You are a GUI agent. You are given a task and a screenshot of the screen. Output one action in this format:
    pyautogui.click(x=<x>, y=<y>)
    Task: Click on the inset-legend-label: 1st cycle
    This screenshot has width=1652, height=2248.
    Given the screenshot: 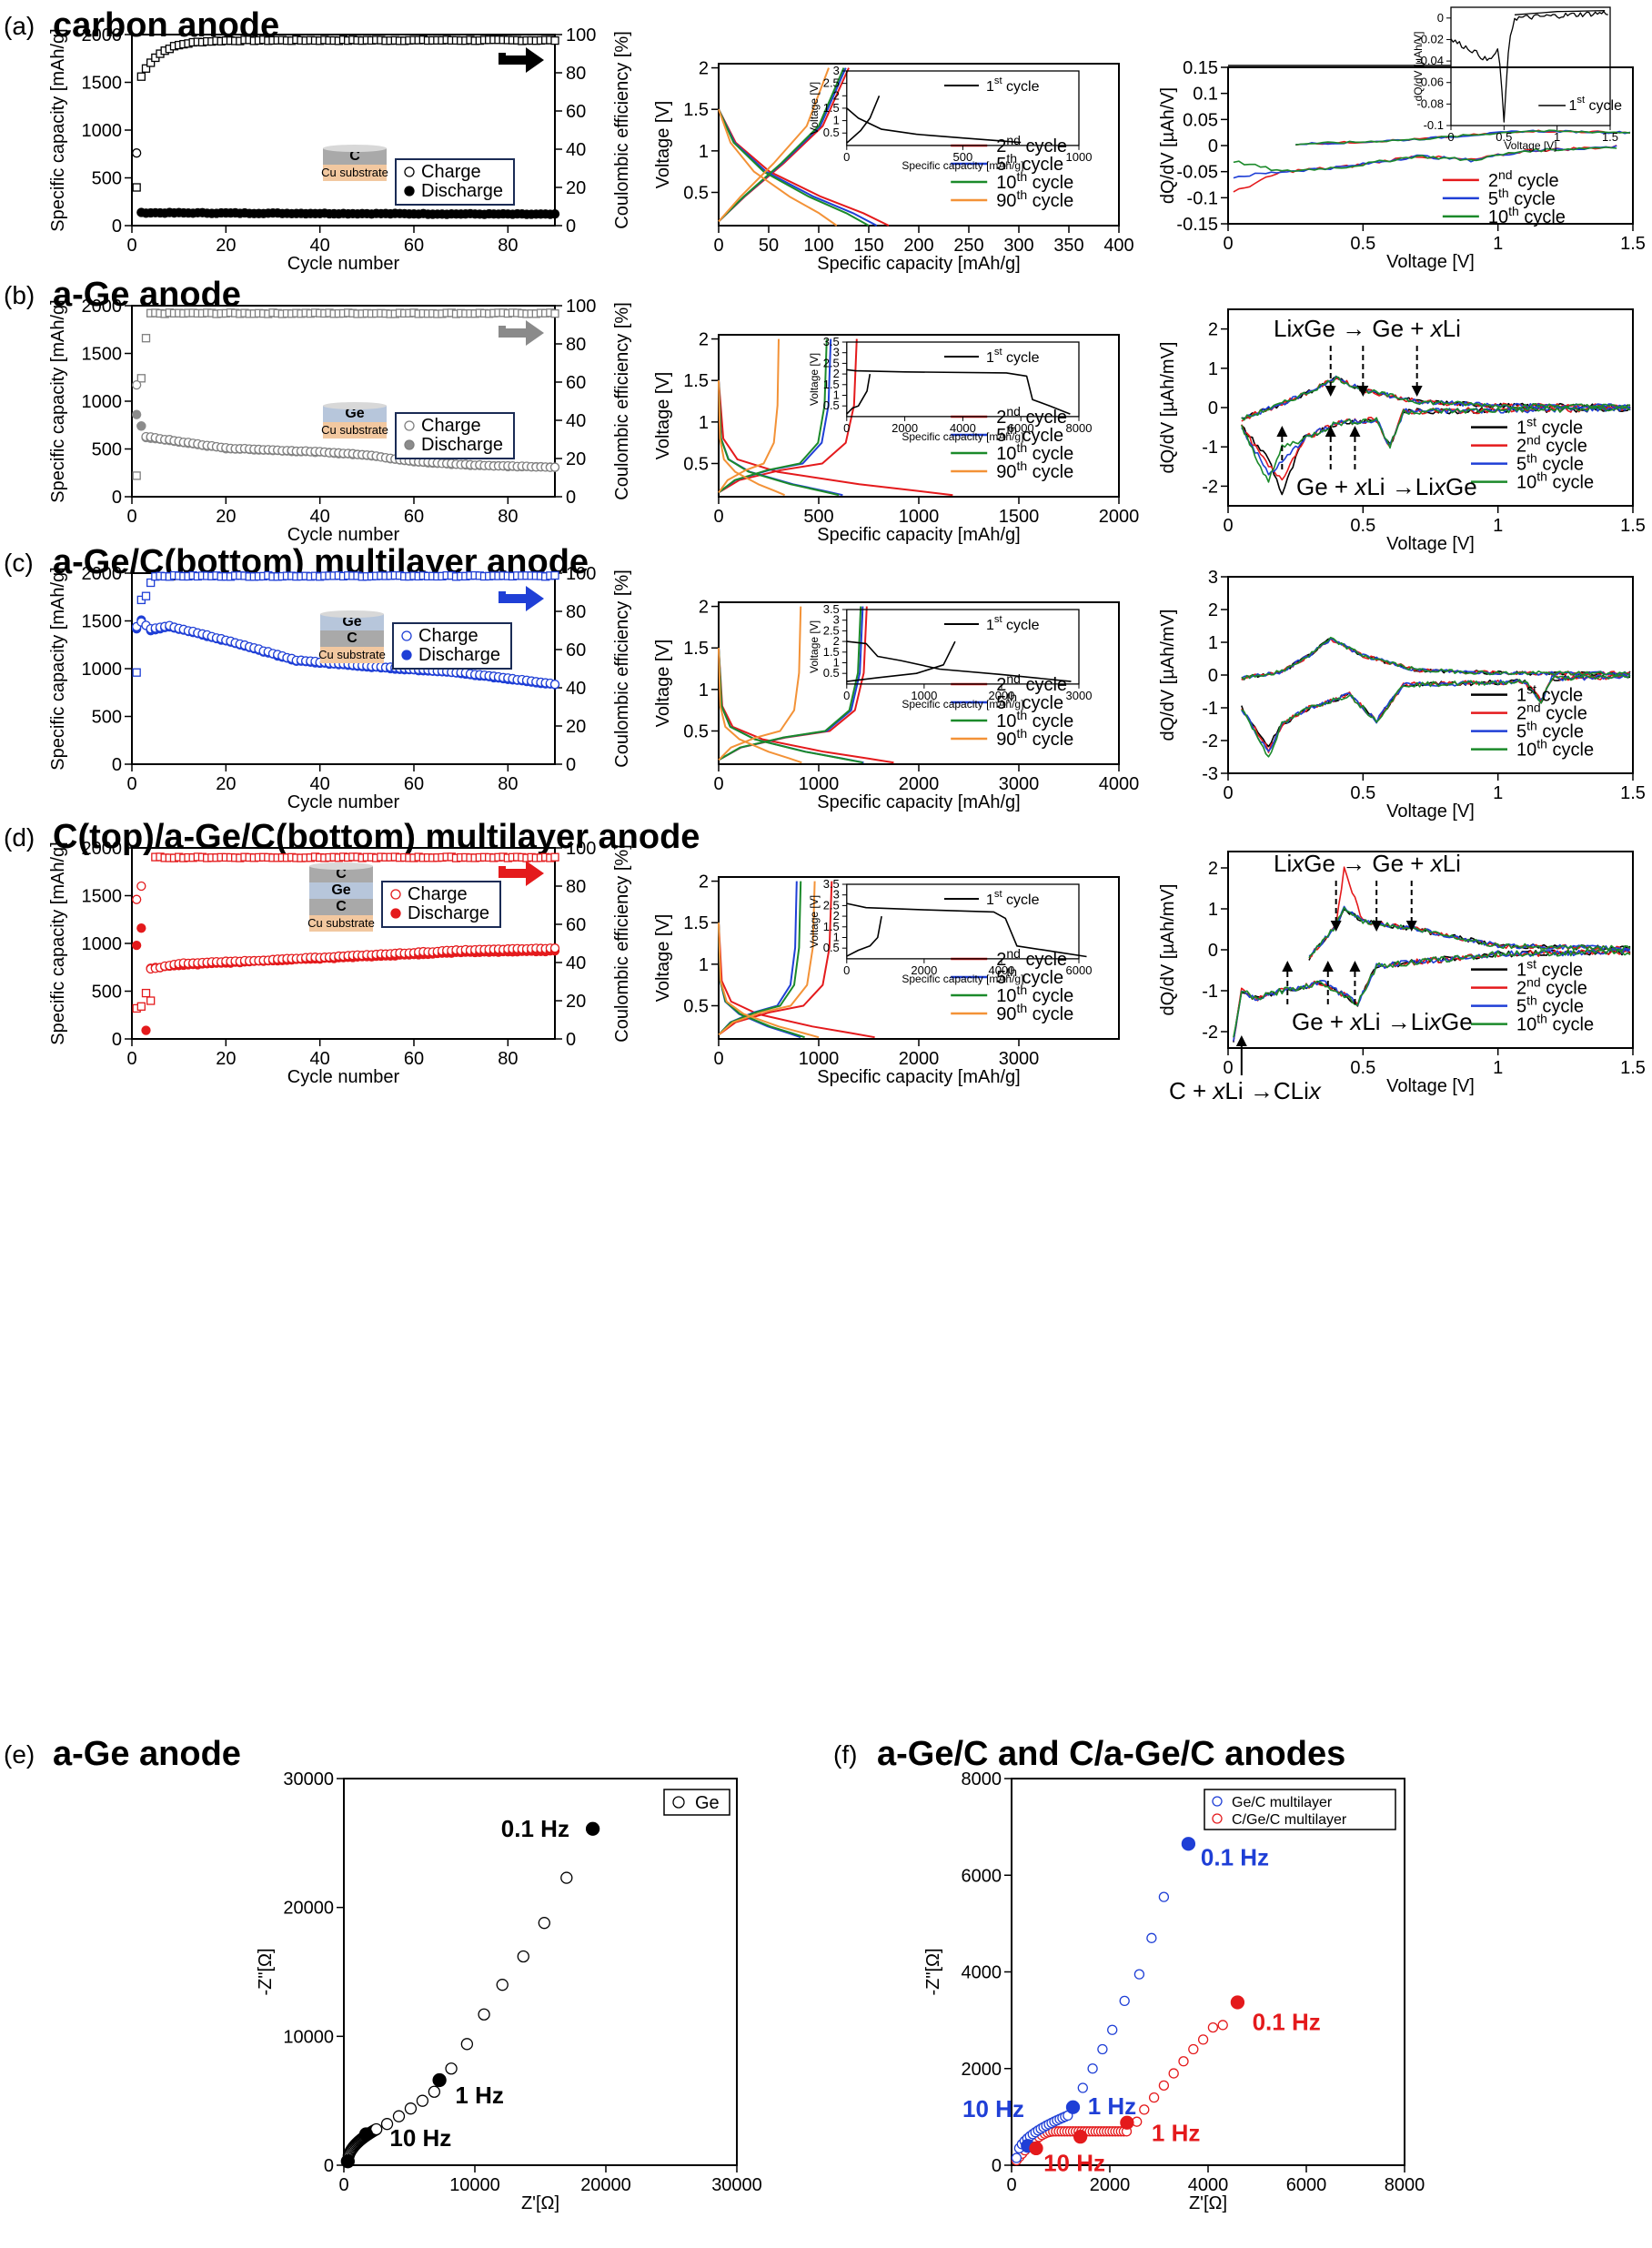 What is the action you would take?
    pyautogui.click(x=1596, y=104)
    